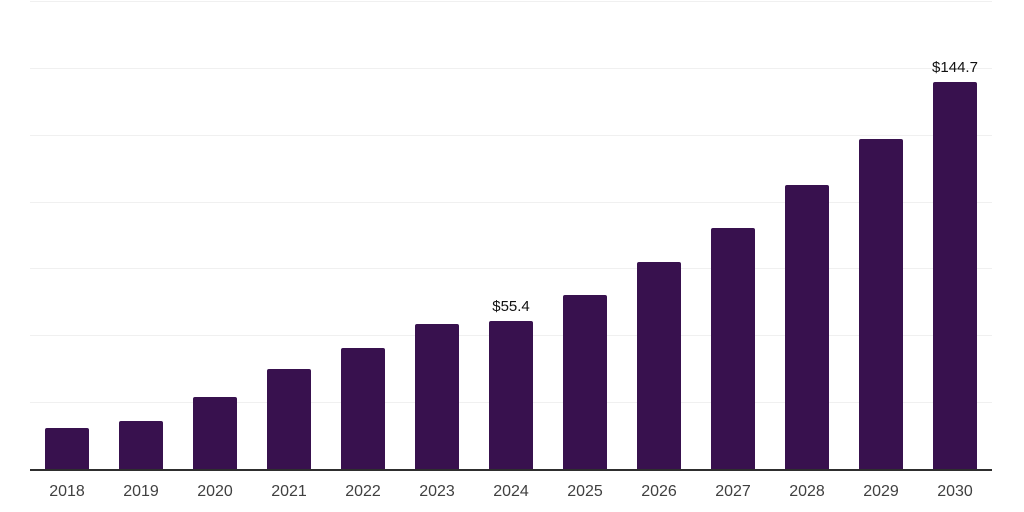 The image size is (1024, 512). I want to click on x-axis-line, so click(511, 470).